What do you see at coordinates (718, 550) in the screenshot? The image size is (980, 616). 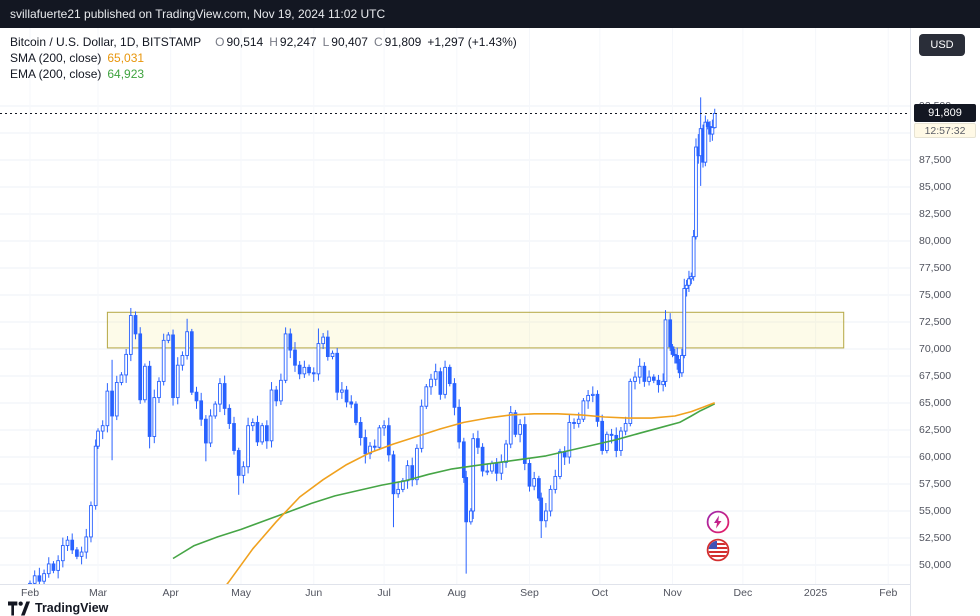 I see `flag-reaction-icon` at bounding box center [718, 550].